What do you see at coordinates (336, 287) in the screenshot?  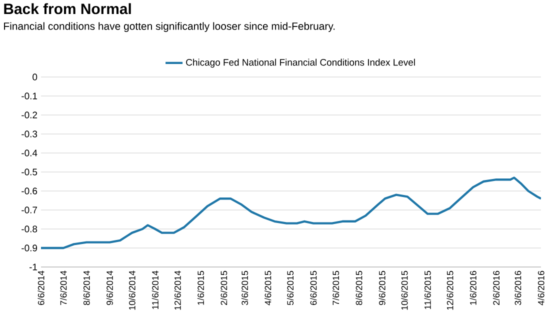 I see `x-tick-label: 7/6/2015` at bounding box center [336, 287].